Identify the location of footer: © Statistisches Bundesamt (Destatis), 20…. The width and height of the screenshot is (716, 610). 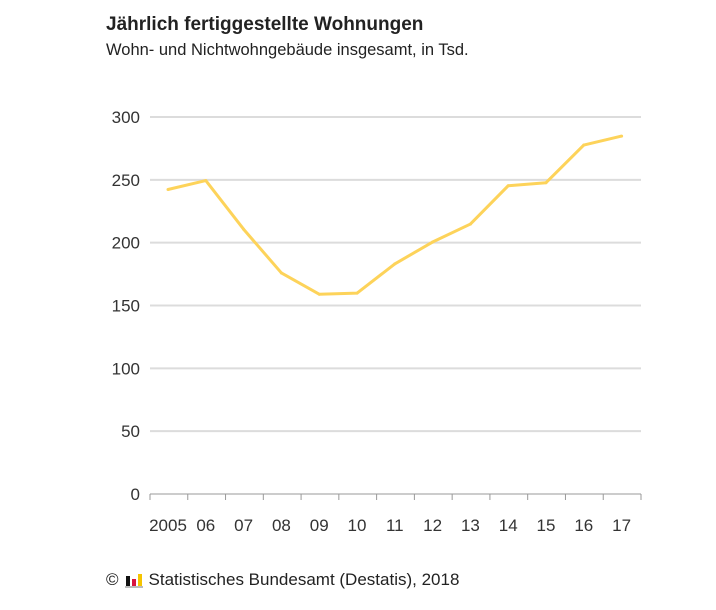
(282, 580).